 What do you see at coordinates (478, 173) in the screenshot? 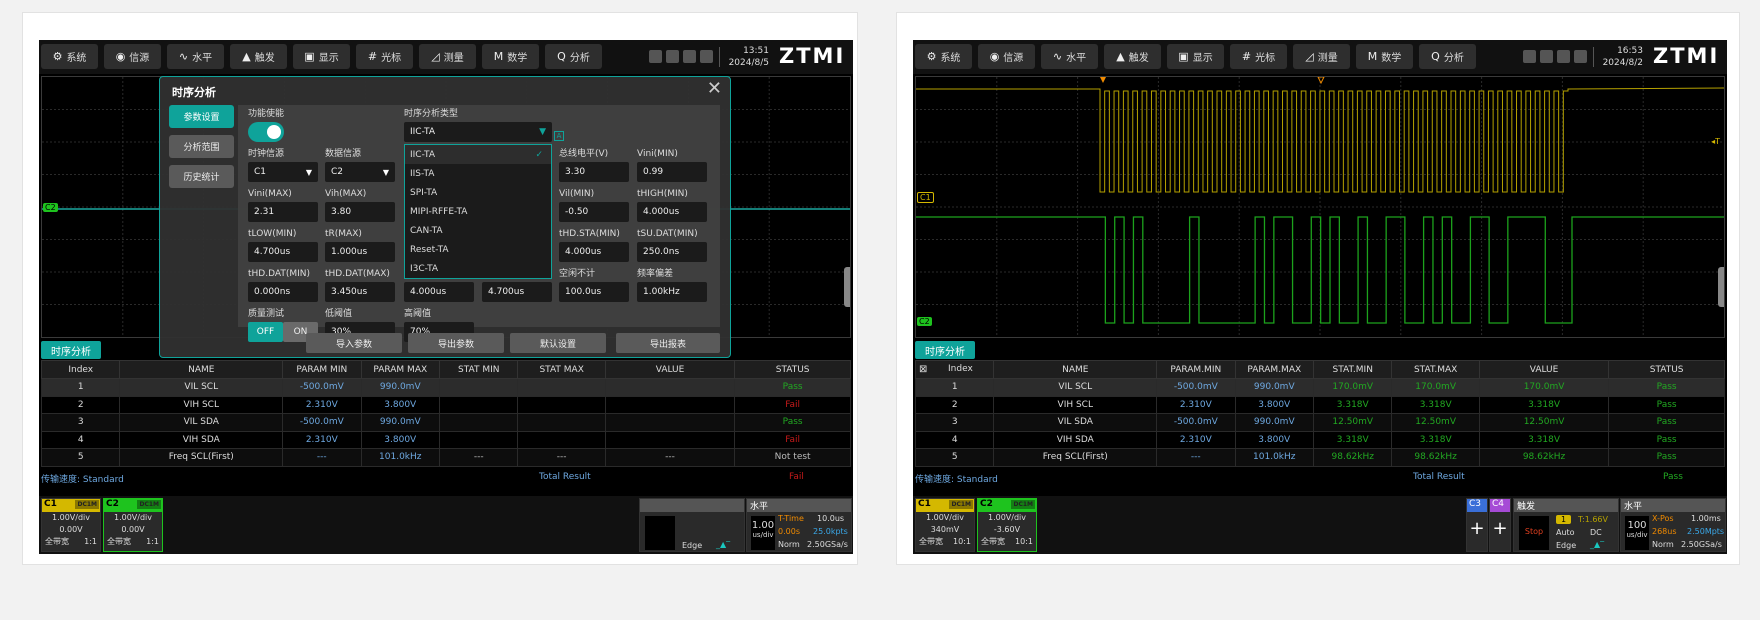
I see `dropdown-option: IIS-TA` at bounding box center [478, 173].